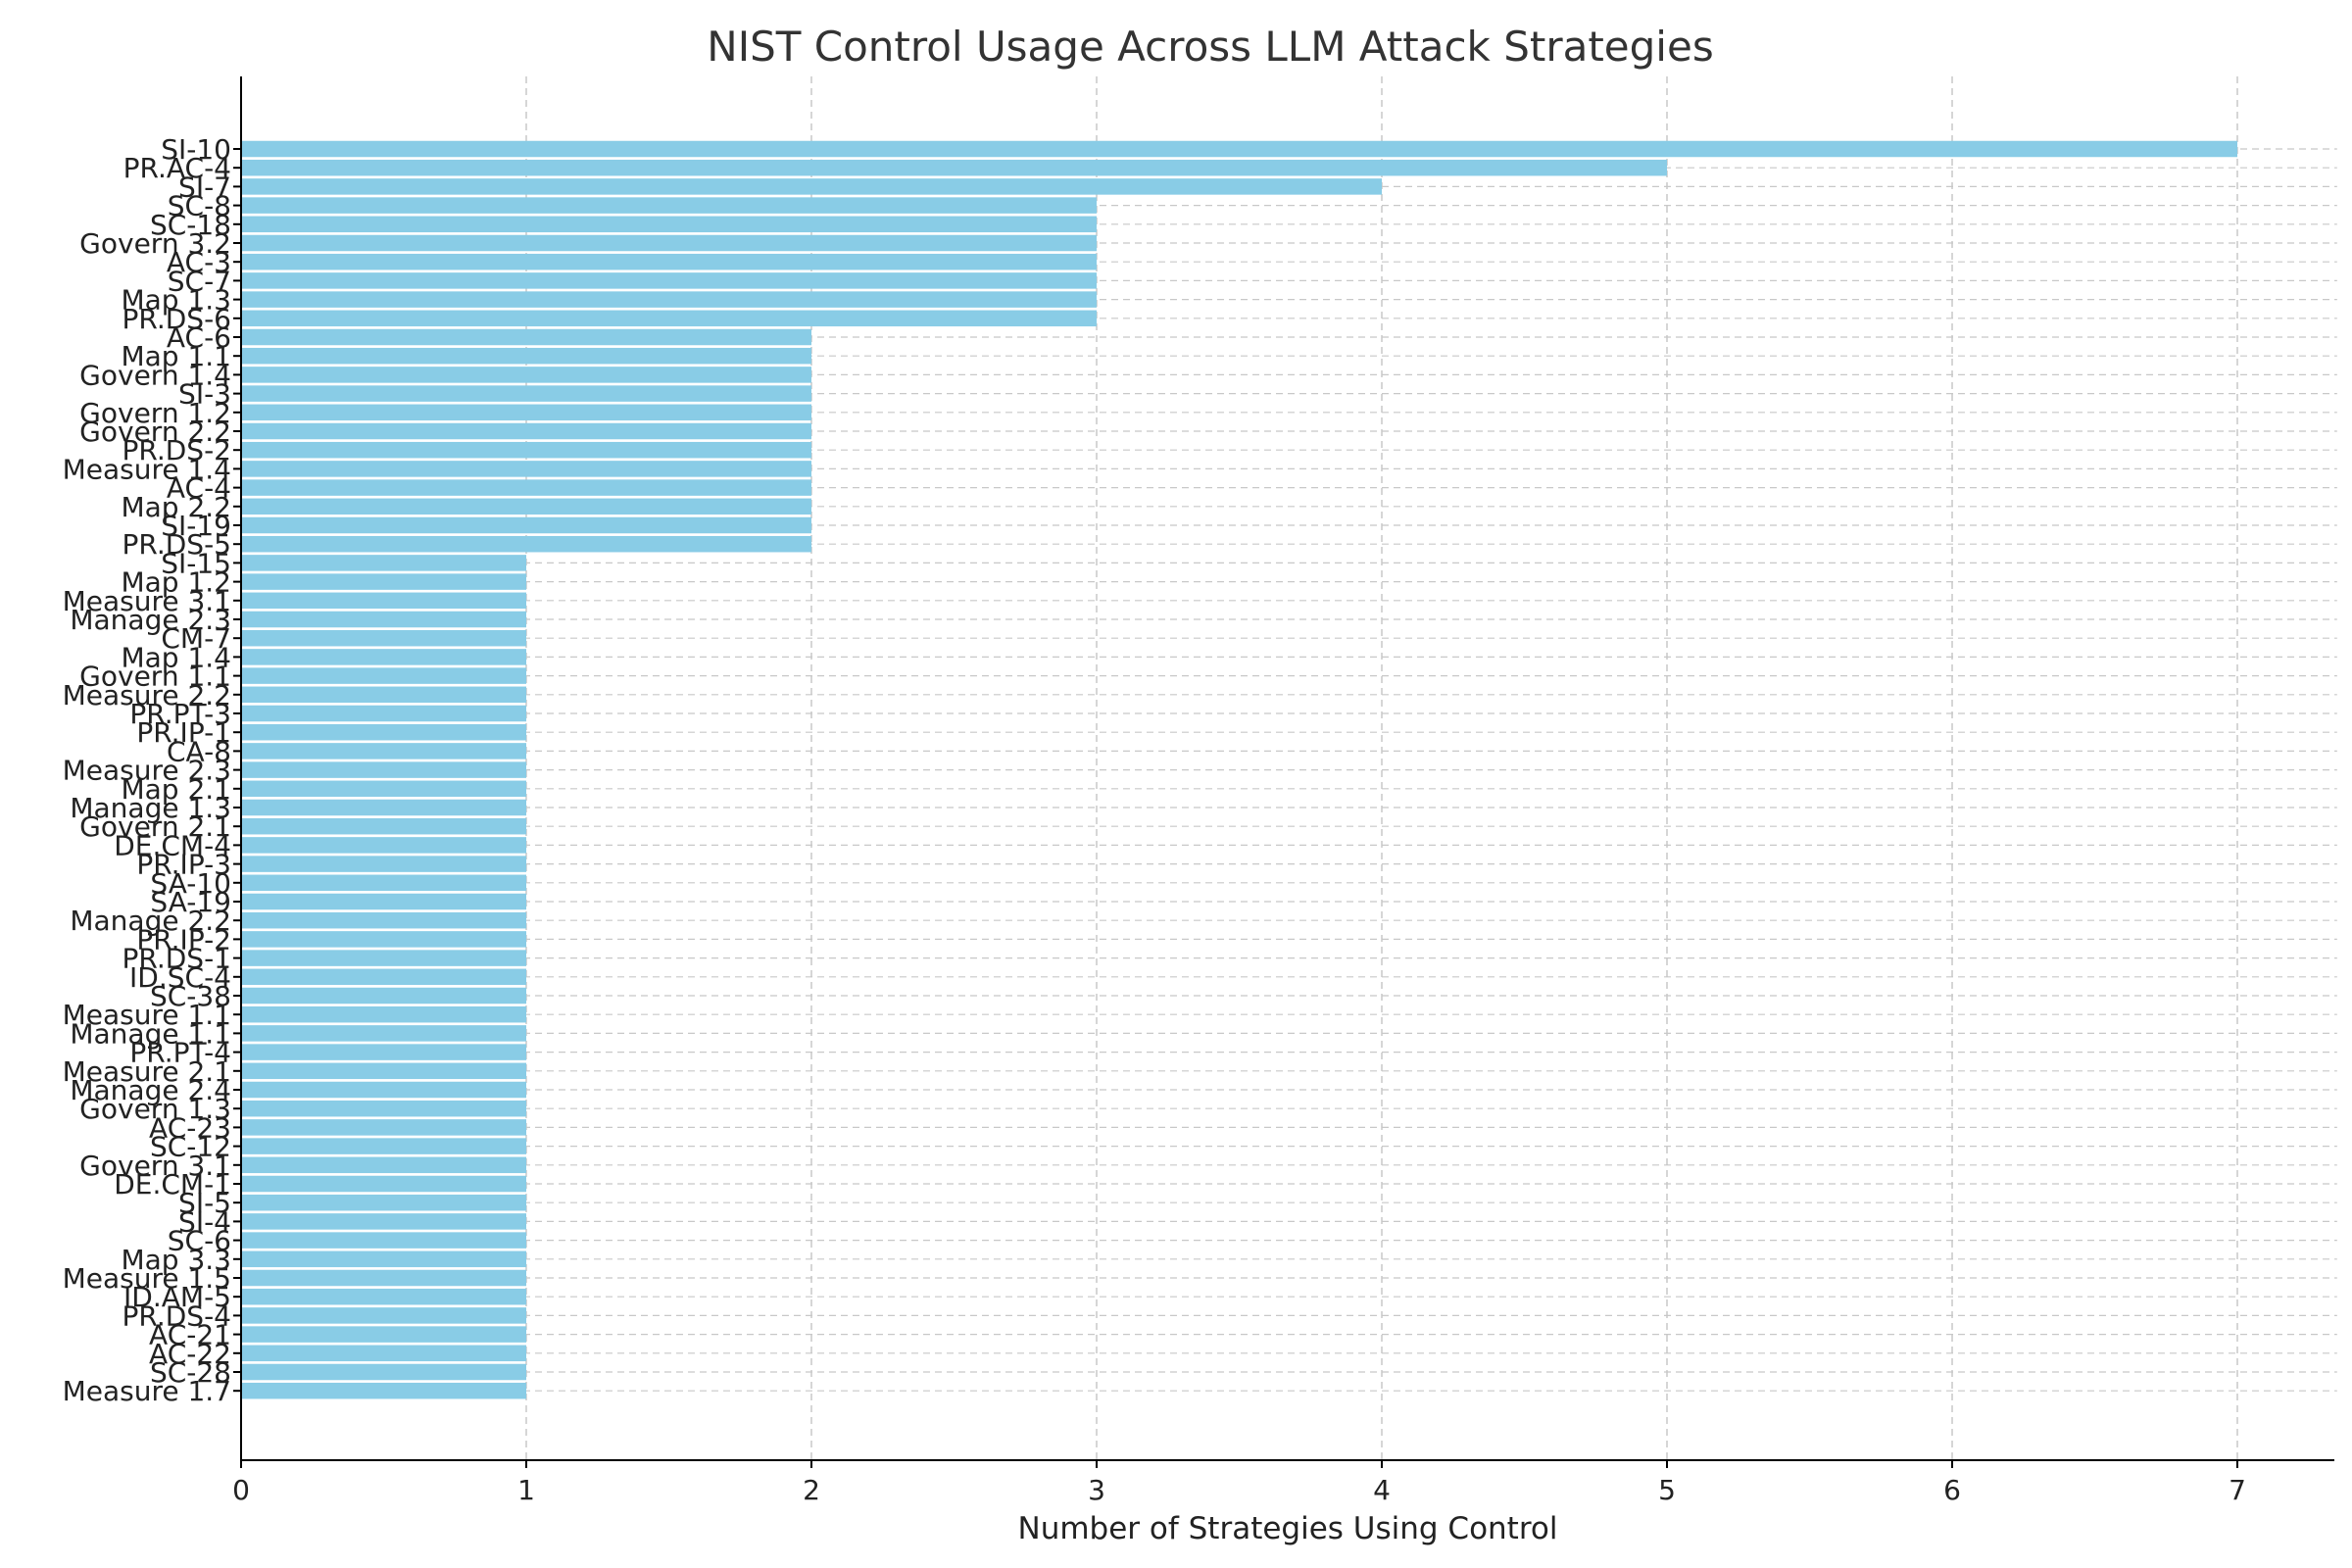 Image resolution: width=2352 pixels, height=1568 pixels. What do you see at coordinates (190, 1127) in the screenshot?
I see `category-label: AC-23` at bounding box center [190, 1127].